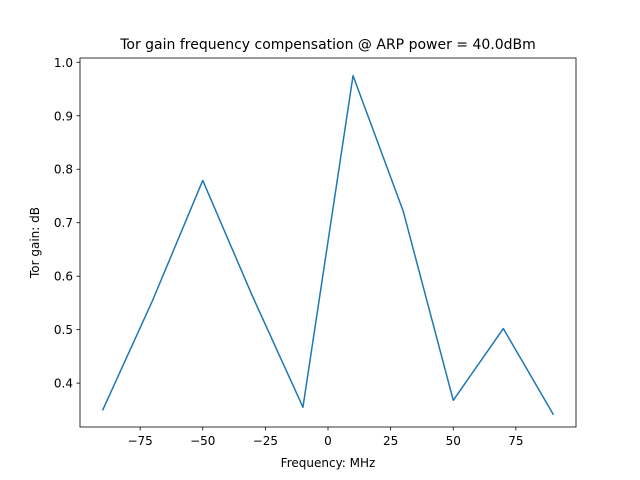 The image size is (640, 480). I want to click on x-tick-label: −75, so click(139, 441).